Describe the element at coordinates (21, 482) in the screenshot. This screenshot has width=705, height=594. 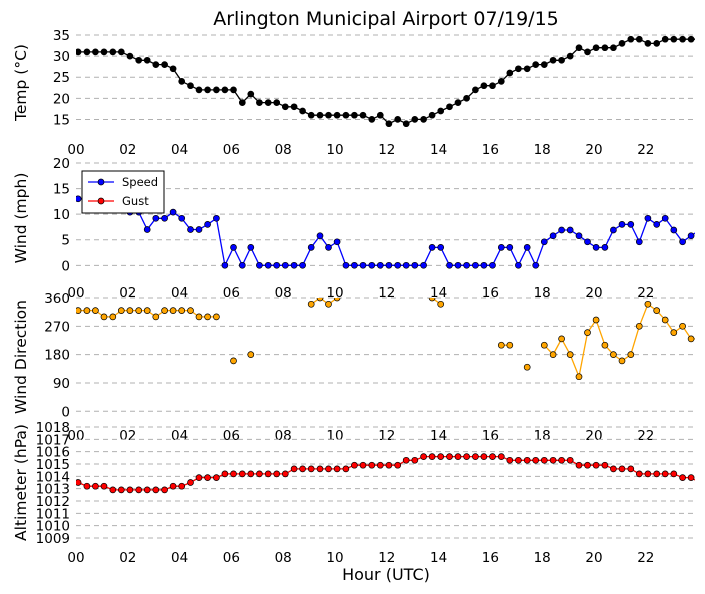
I see `altimeter-y-axis-label: Altimeter (hPa)` at that location.